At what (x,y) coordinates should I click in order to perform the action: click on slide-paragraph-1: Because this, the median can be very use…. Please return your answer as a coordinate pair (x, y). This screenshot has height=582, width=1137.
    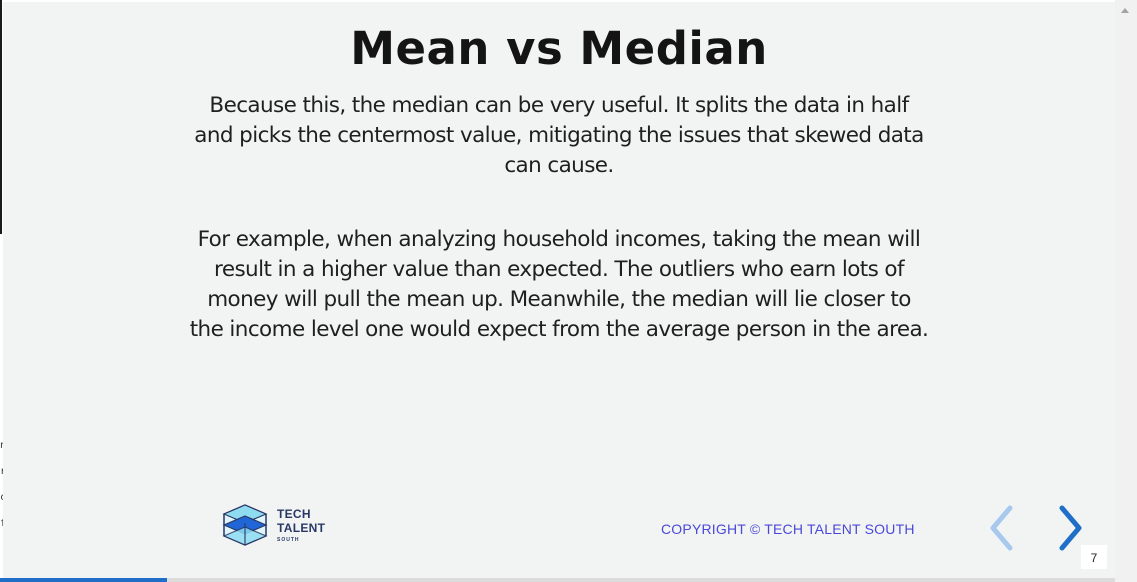
    Looking at the image, I should click on (559, 135).